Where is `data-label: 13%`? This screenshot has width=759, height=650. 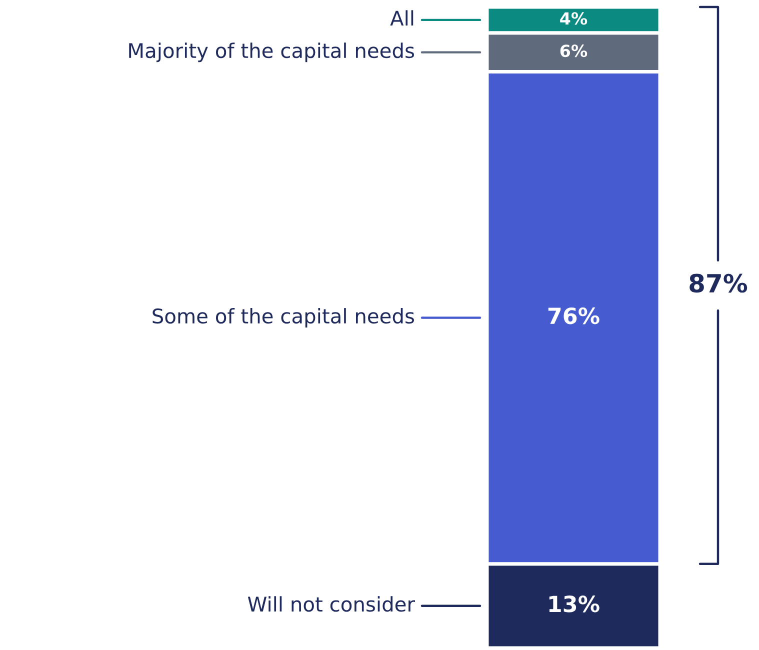
data-label: 13% is located at coordinates (574, 604).